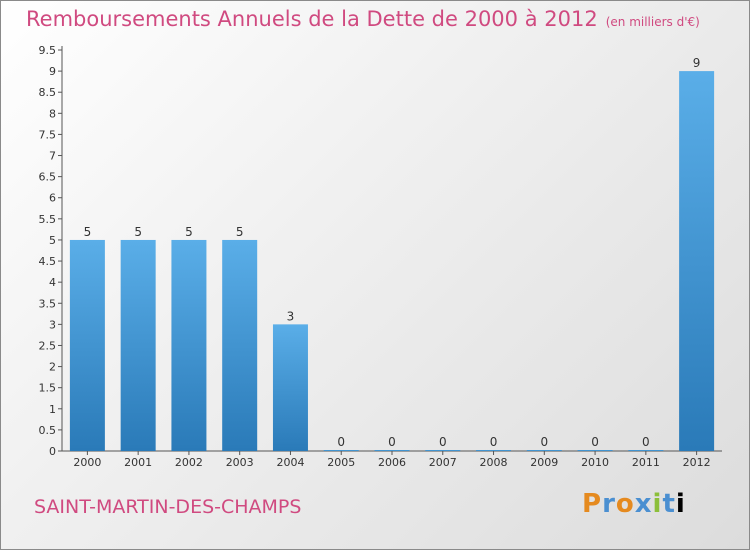 Image resolution: width=750 pixels, height=550 pixels. I want to click on y-tick-label: 0, so click(52, 451).